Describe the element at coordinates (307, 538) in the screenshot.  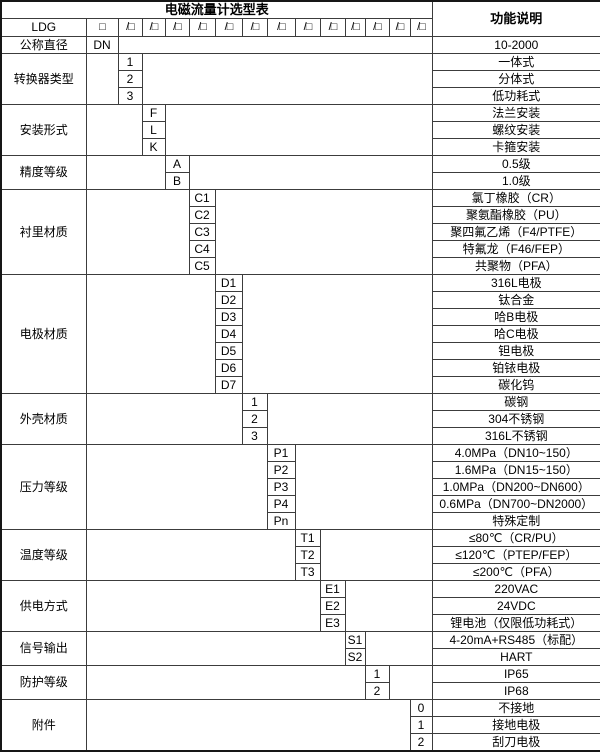
I see `code-cell: T1` at that location.